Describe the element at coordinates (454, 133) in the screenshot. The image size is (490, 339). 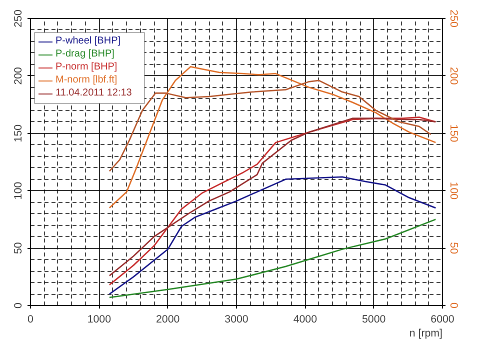
I see `y2-tick-label: 150` at that location.